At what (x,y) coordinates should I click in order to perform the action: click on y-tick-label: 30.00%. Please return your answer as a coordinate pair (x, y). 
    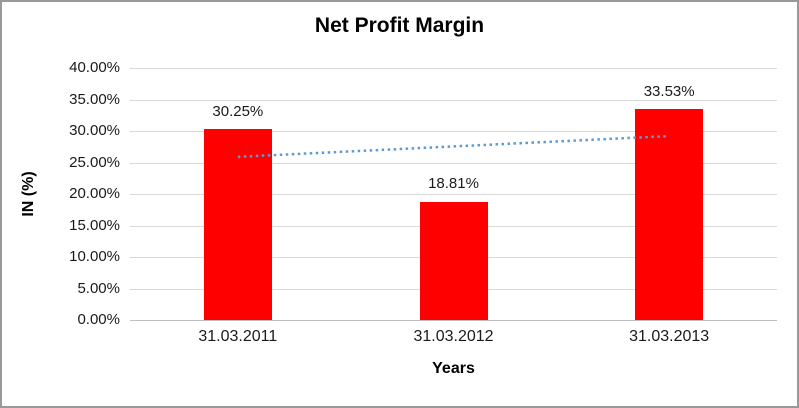
    Looking at the image, I should click on (94, 130).